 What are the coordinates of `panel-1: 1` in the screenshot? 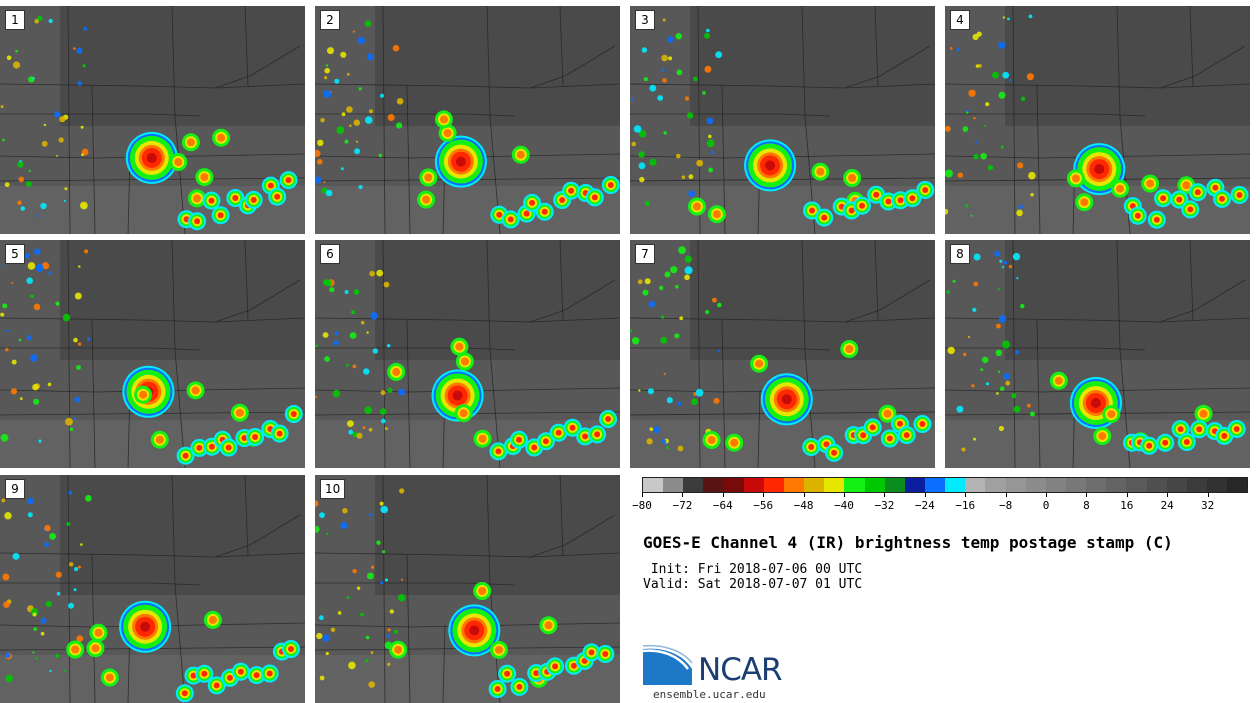 It's located at (152, 120).